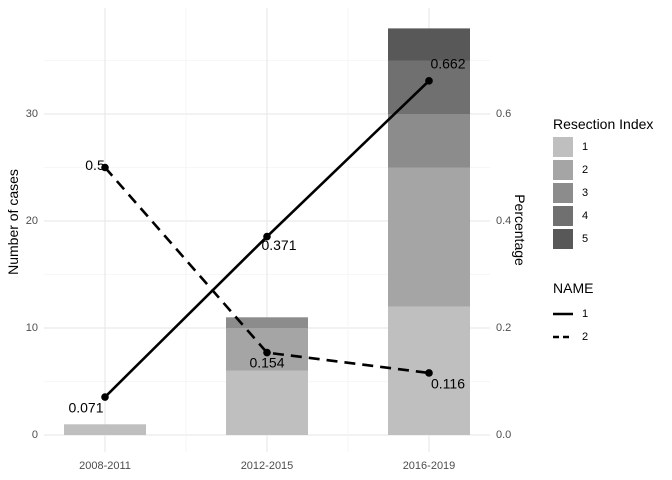  I want to click on x-tick-label: 2016-2019, so click(429, 466).